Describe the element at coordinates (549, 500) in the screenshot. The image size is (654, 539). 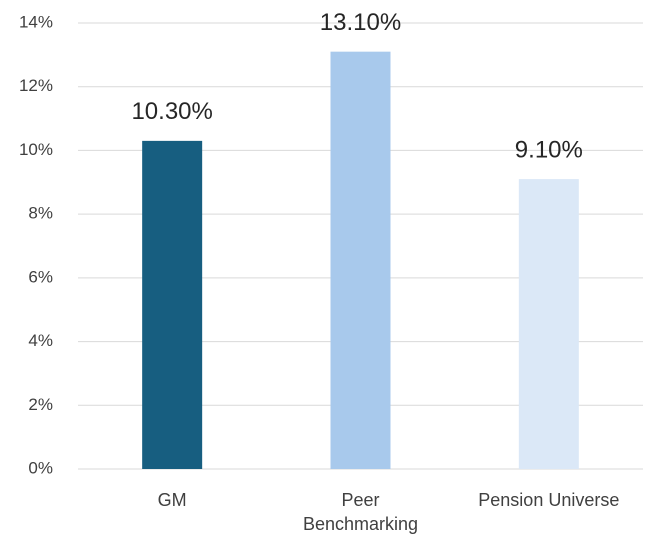
I see `x-tick-label: Pension Universe` at that location.